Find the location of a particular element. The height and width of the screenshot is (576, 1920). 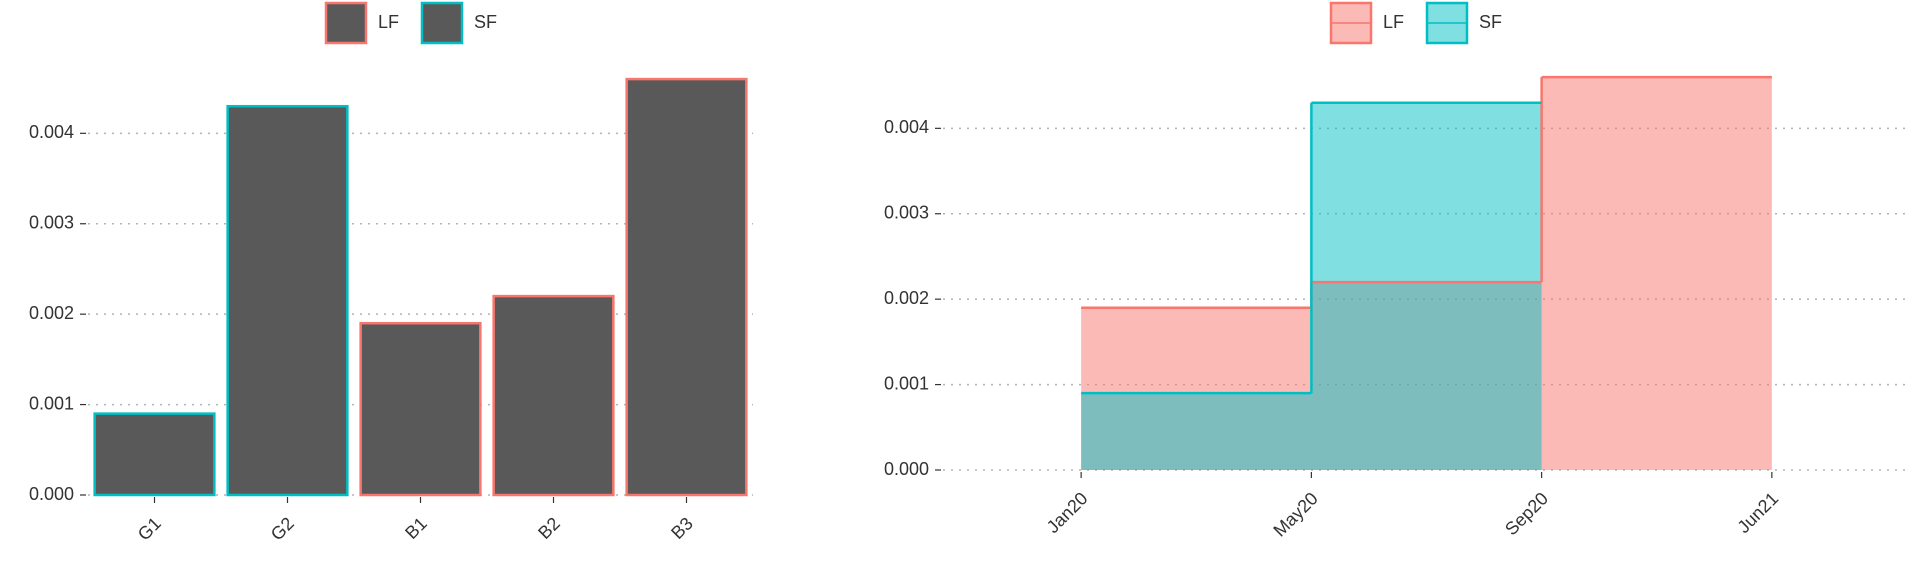

x-tick-label: B1 is located at coordinates (416, 528).